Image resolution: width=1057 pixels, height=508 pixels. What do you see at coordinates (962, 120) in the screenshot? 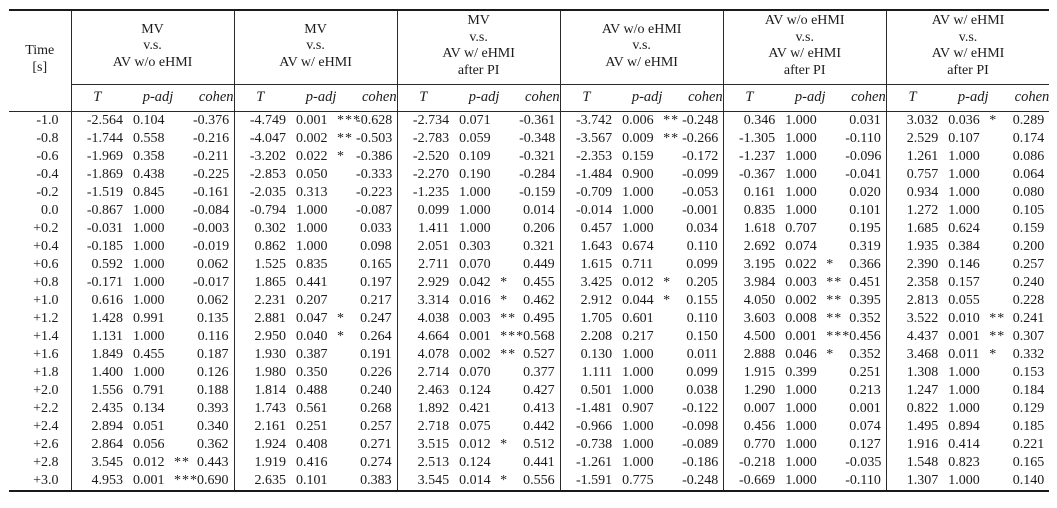
I see `p-adj-cell: 0.036` at bounding box center [962, 120].